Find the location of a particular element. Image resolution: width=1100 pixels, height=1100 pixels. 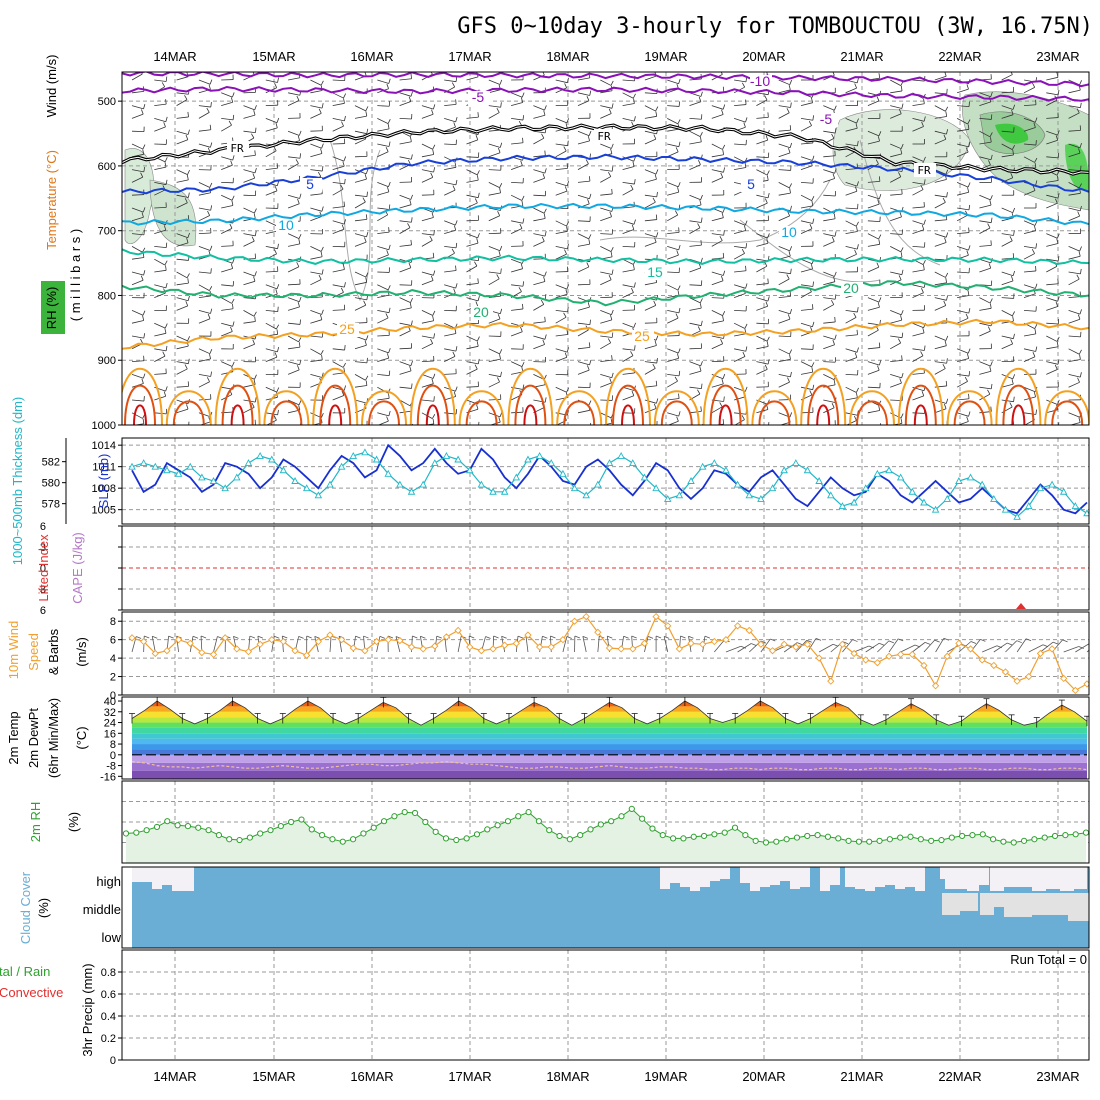

dewpt2m-axis-label: 2m DewPt is located at coordinates (33, 738).